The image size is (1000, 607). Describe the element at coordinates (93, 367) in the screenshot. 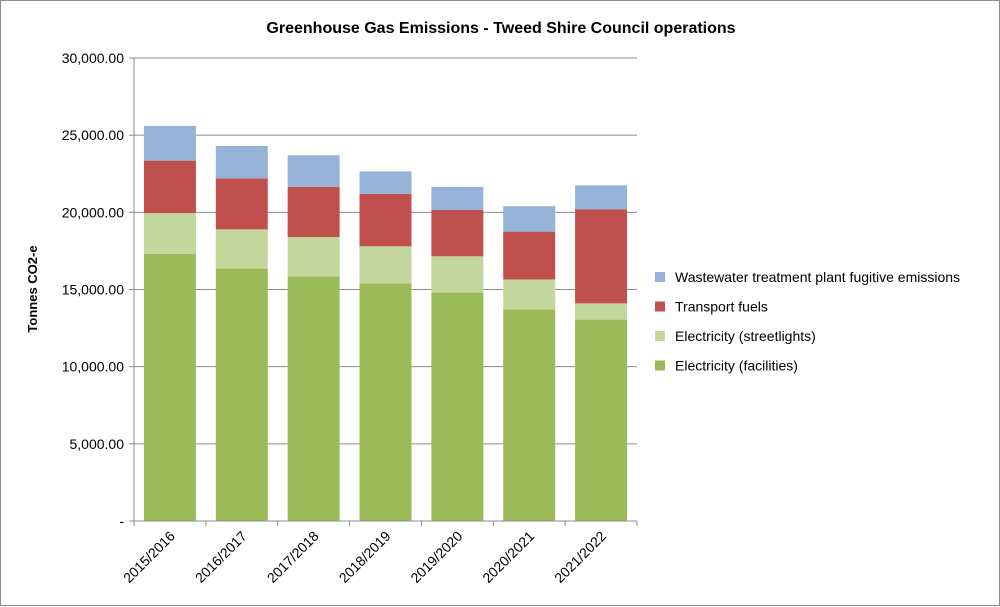

I see `y-tick-label: 10,000.00` at that location.